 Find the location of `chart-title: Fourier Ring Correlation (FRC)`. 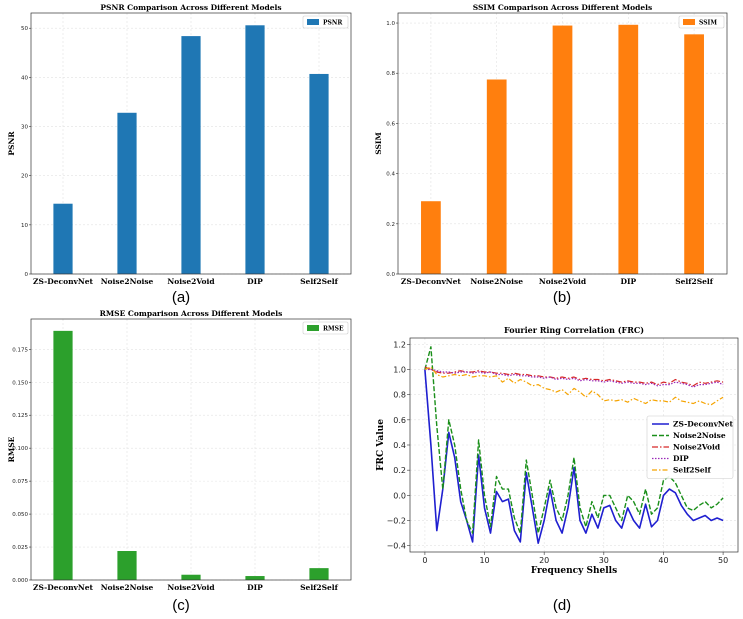

chart-title: Fourier Ring Correlation (FRC) is located at coordinates (574, 330).